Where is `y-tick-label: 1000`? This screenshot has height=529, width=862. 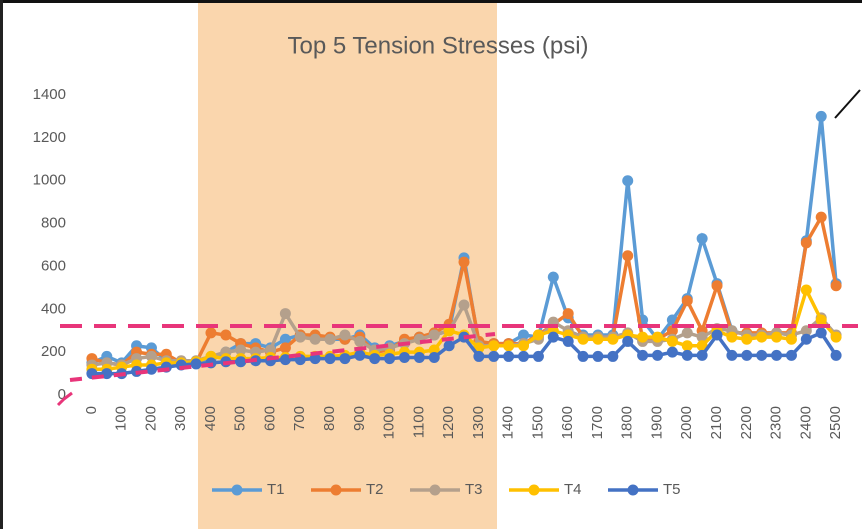
y-tick-label: 1000 is located at coordinates (49, 180).